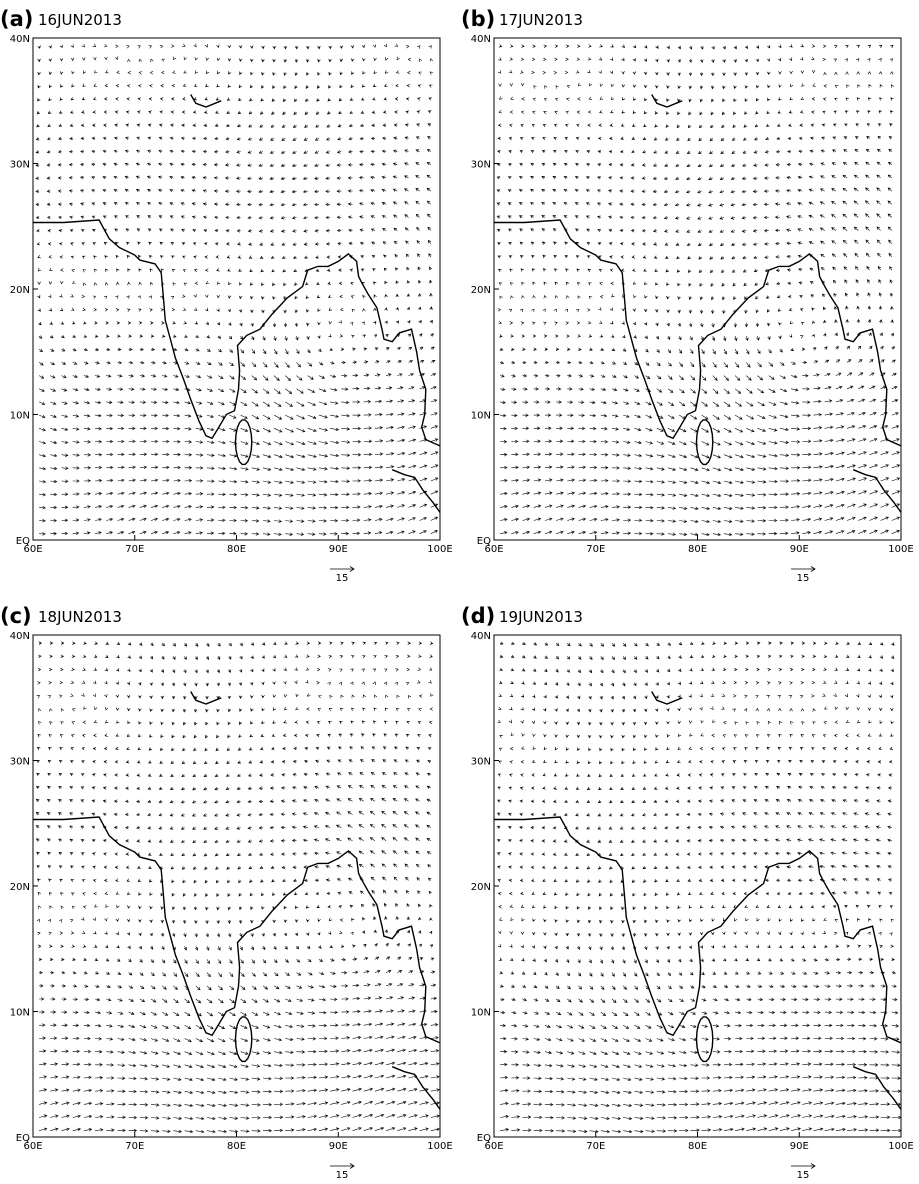 Image resolution: width=919 pixels, height=1184 pixels. I want to click on panel-date: 16JUN2013, so click(80, 20).